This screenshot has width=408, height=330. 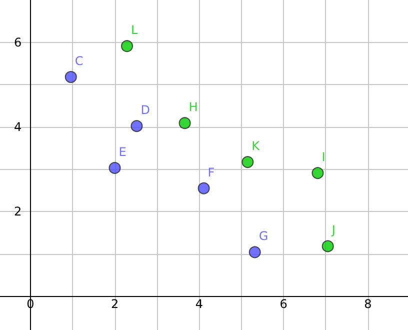 I want to click on data-label: K, so click(x=256, y=146).